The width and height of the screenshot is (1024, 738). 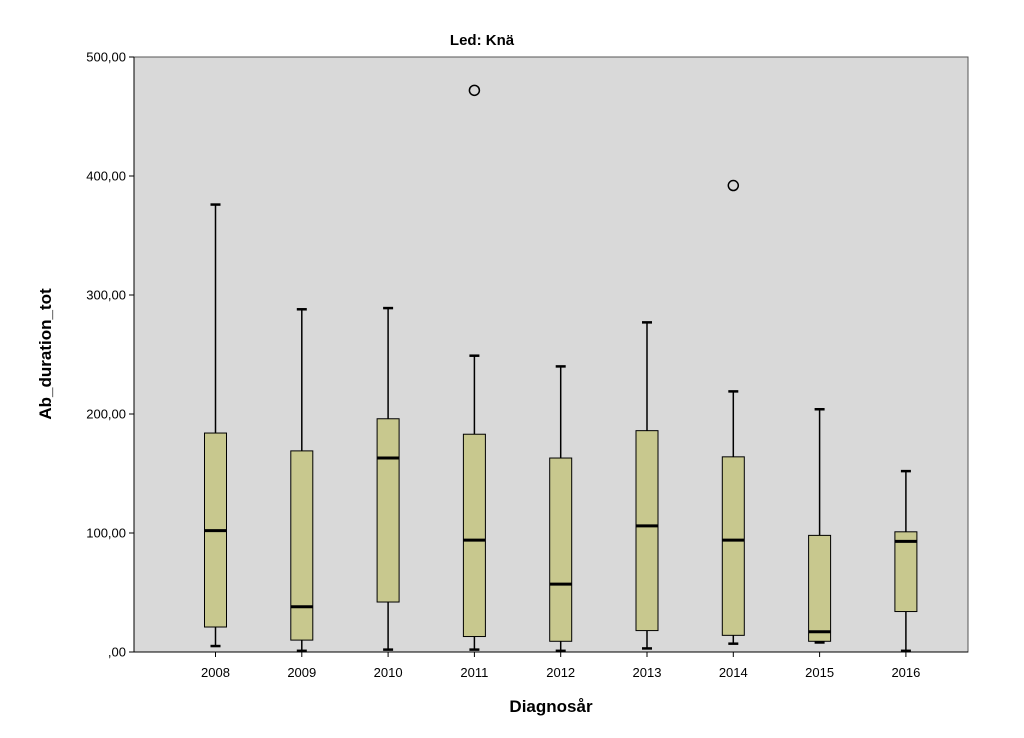 I want to click on x-tick-label: 2012, so click(x=560, y=672).